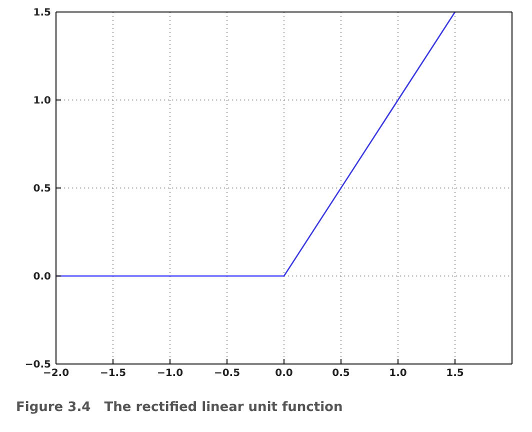 This screenshot has height=432, width=532. I want to click on x-tick-label: 1.0, so click(398, 374).